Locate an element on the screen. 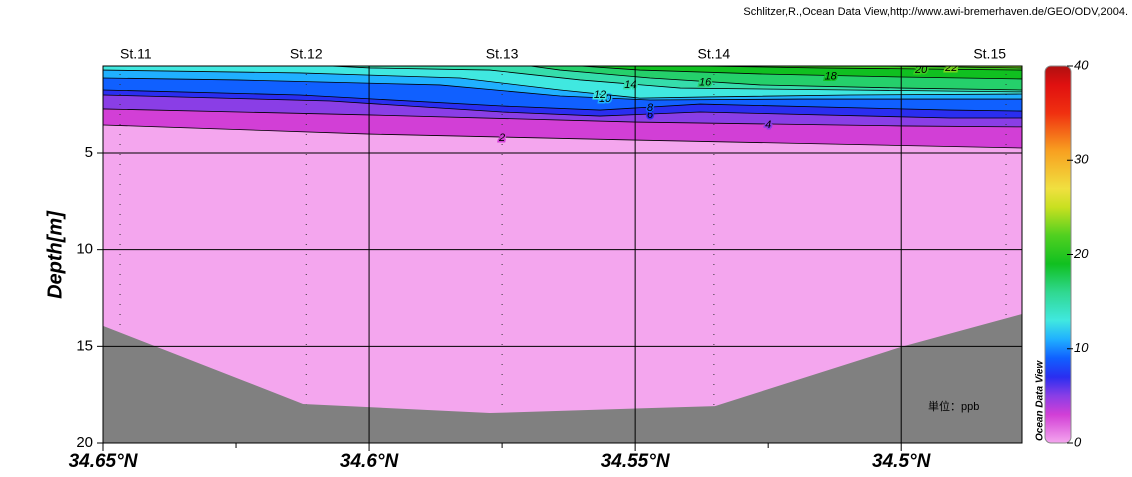  contour-label: 18 is located at coordinates (831, 76).